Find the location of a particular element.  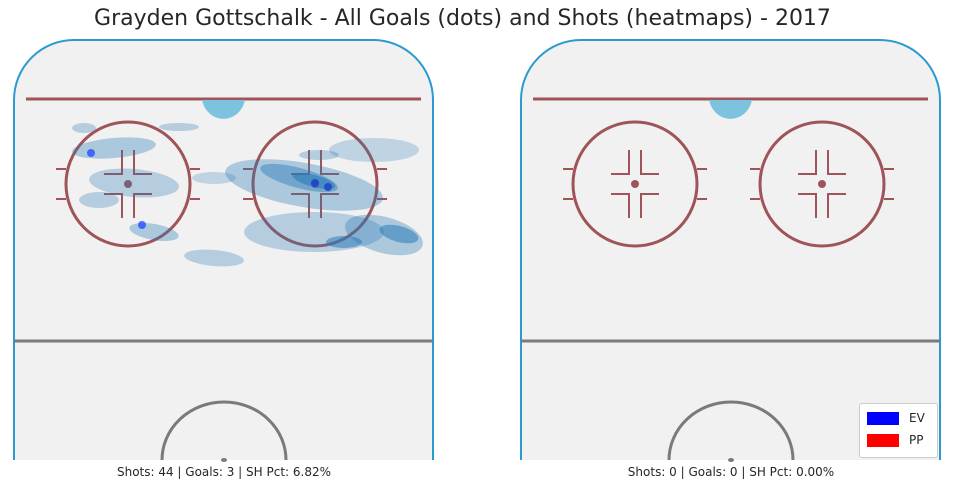

right-faceoff-circle-left is located at coordinates (315, 184).